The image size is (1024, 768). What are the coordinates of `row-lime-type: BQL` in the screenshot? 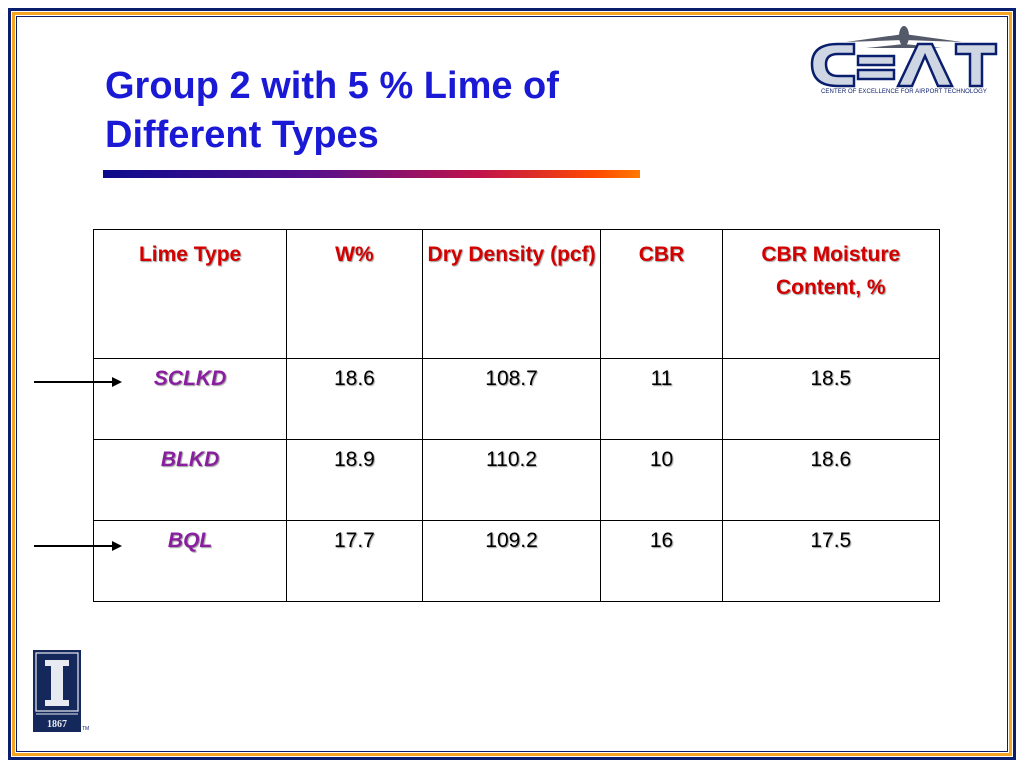 It's located at (190, 561).